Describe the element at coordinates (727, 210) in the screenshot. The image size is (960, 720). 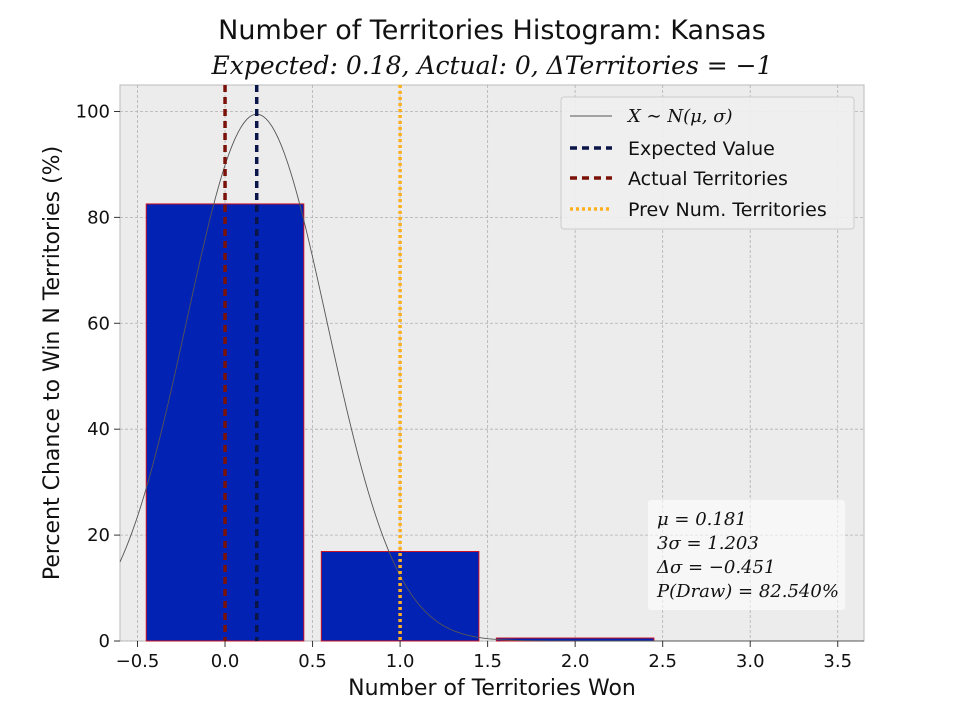
I see `legend-label-prev: Prev Num. Territories` at that location.